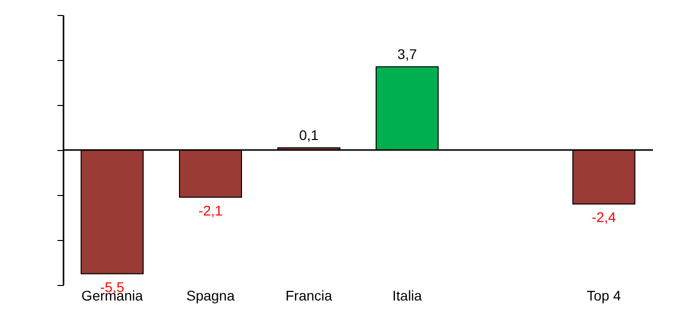 Image resolution: width=700 pixels, height=327 pixels. What do you see at coordinates (308, 296) in the screenshot?
I see `x-tick-label: Francia` at bounding box center [308, 296].